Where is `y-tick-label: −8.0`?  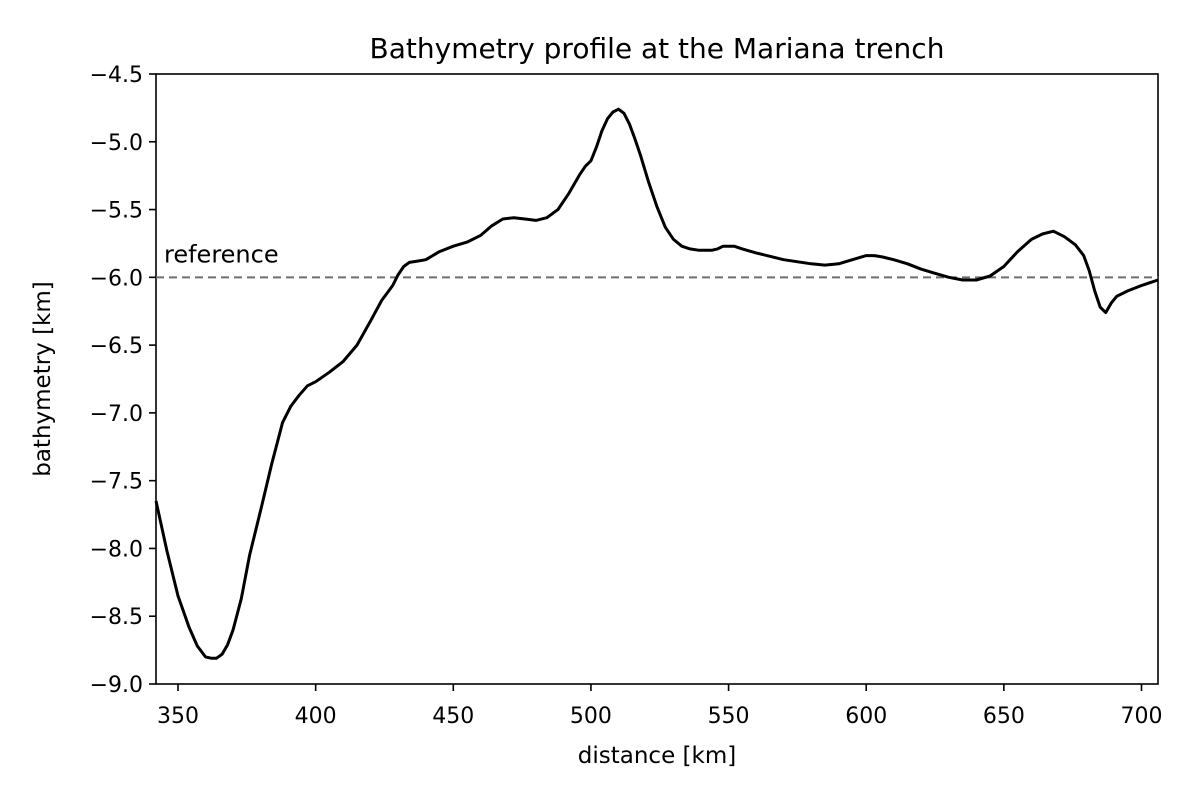
y-tick-label: −8.0 is located at coordinates (116, 549).